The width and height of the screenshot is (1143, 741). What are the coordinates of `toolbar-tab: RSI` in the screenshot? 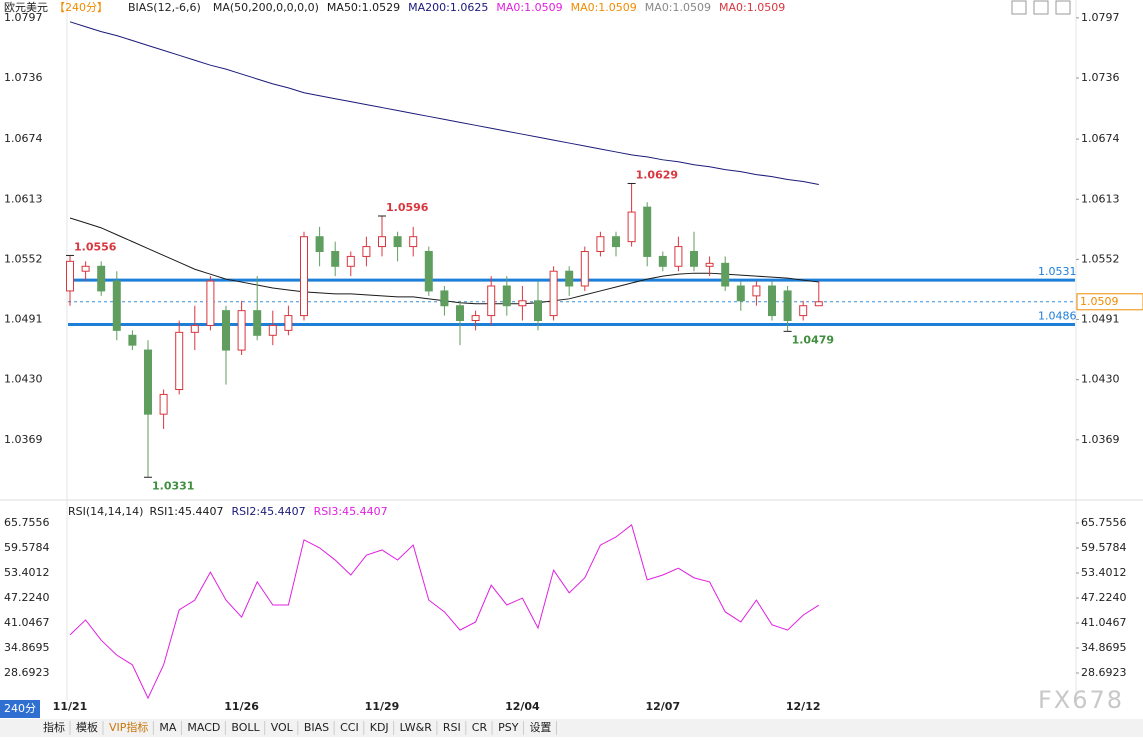 It's located at (455, 728).